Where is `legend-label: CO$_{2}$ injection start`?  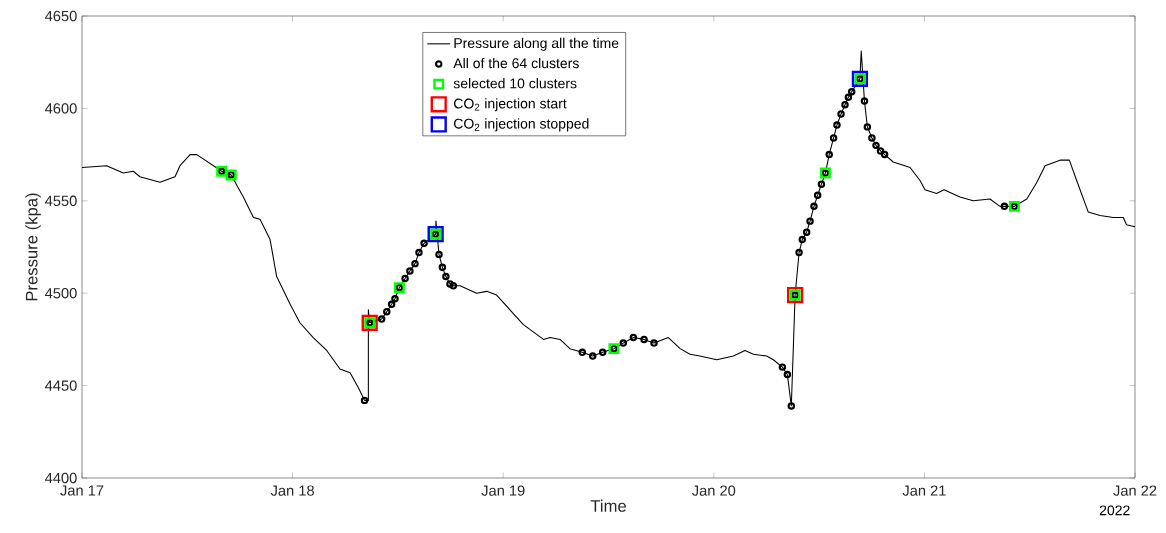
legend-label: CO$_{2}$ injection start is located at coordinates (510, 105).